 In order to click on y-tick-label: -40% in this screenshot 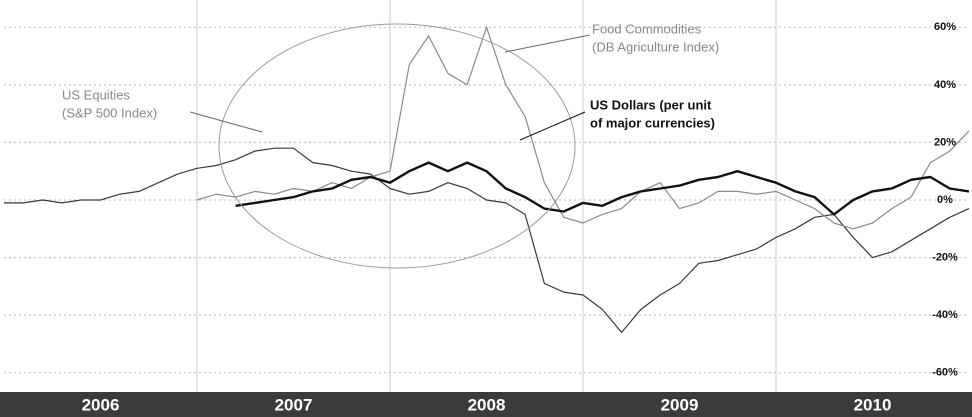, I will do `click(945, 315)`.